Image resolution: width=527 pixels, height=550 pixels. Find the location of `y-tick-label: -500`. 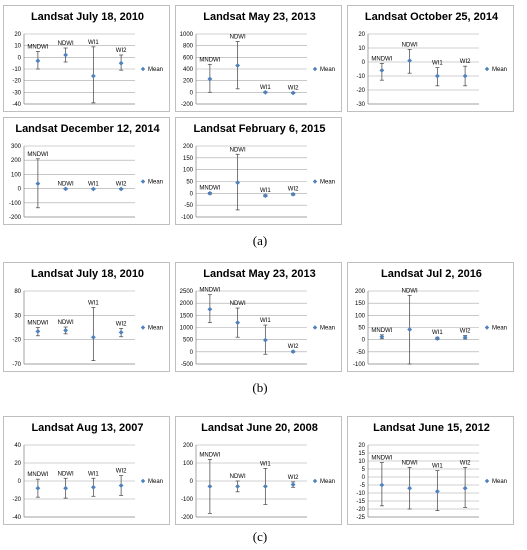

y-tick-label: -500 is located at coordinates (187, 365).